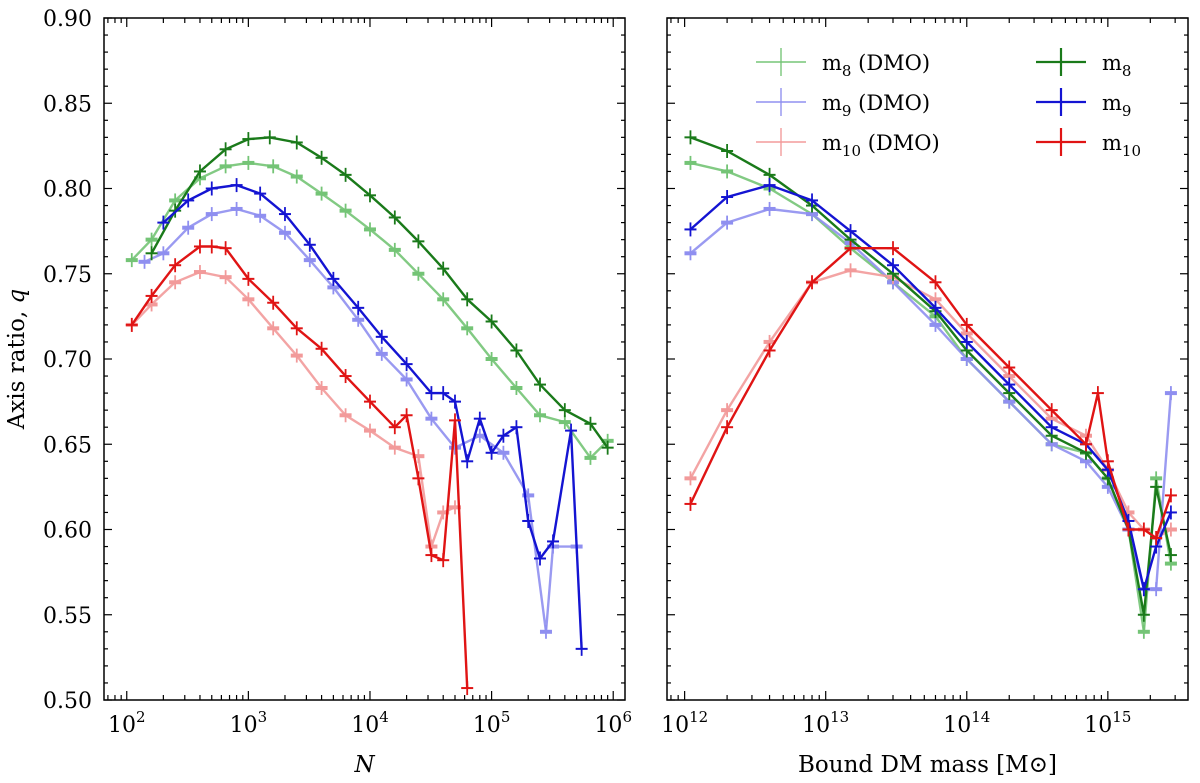  Describe the element at coordinates (1107, 723) in the screenshot. I see `x-tick-label: 10¹⁵` at that location.